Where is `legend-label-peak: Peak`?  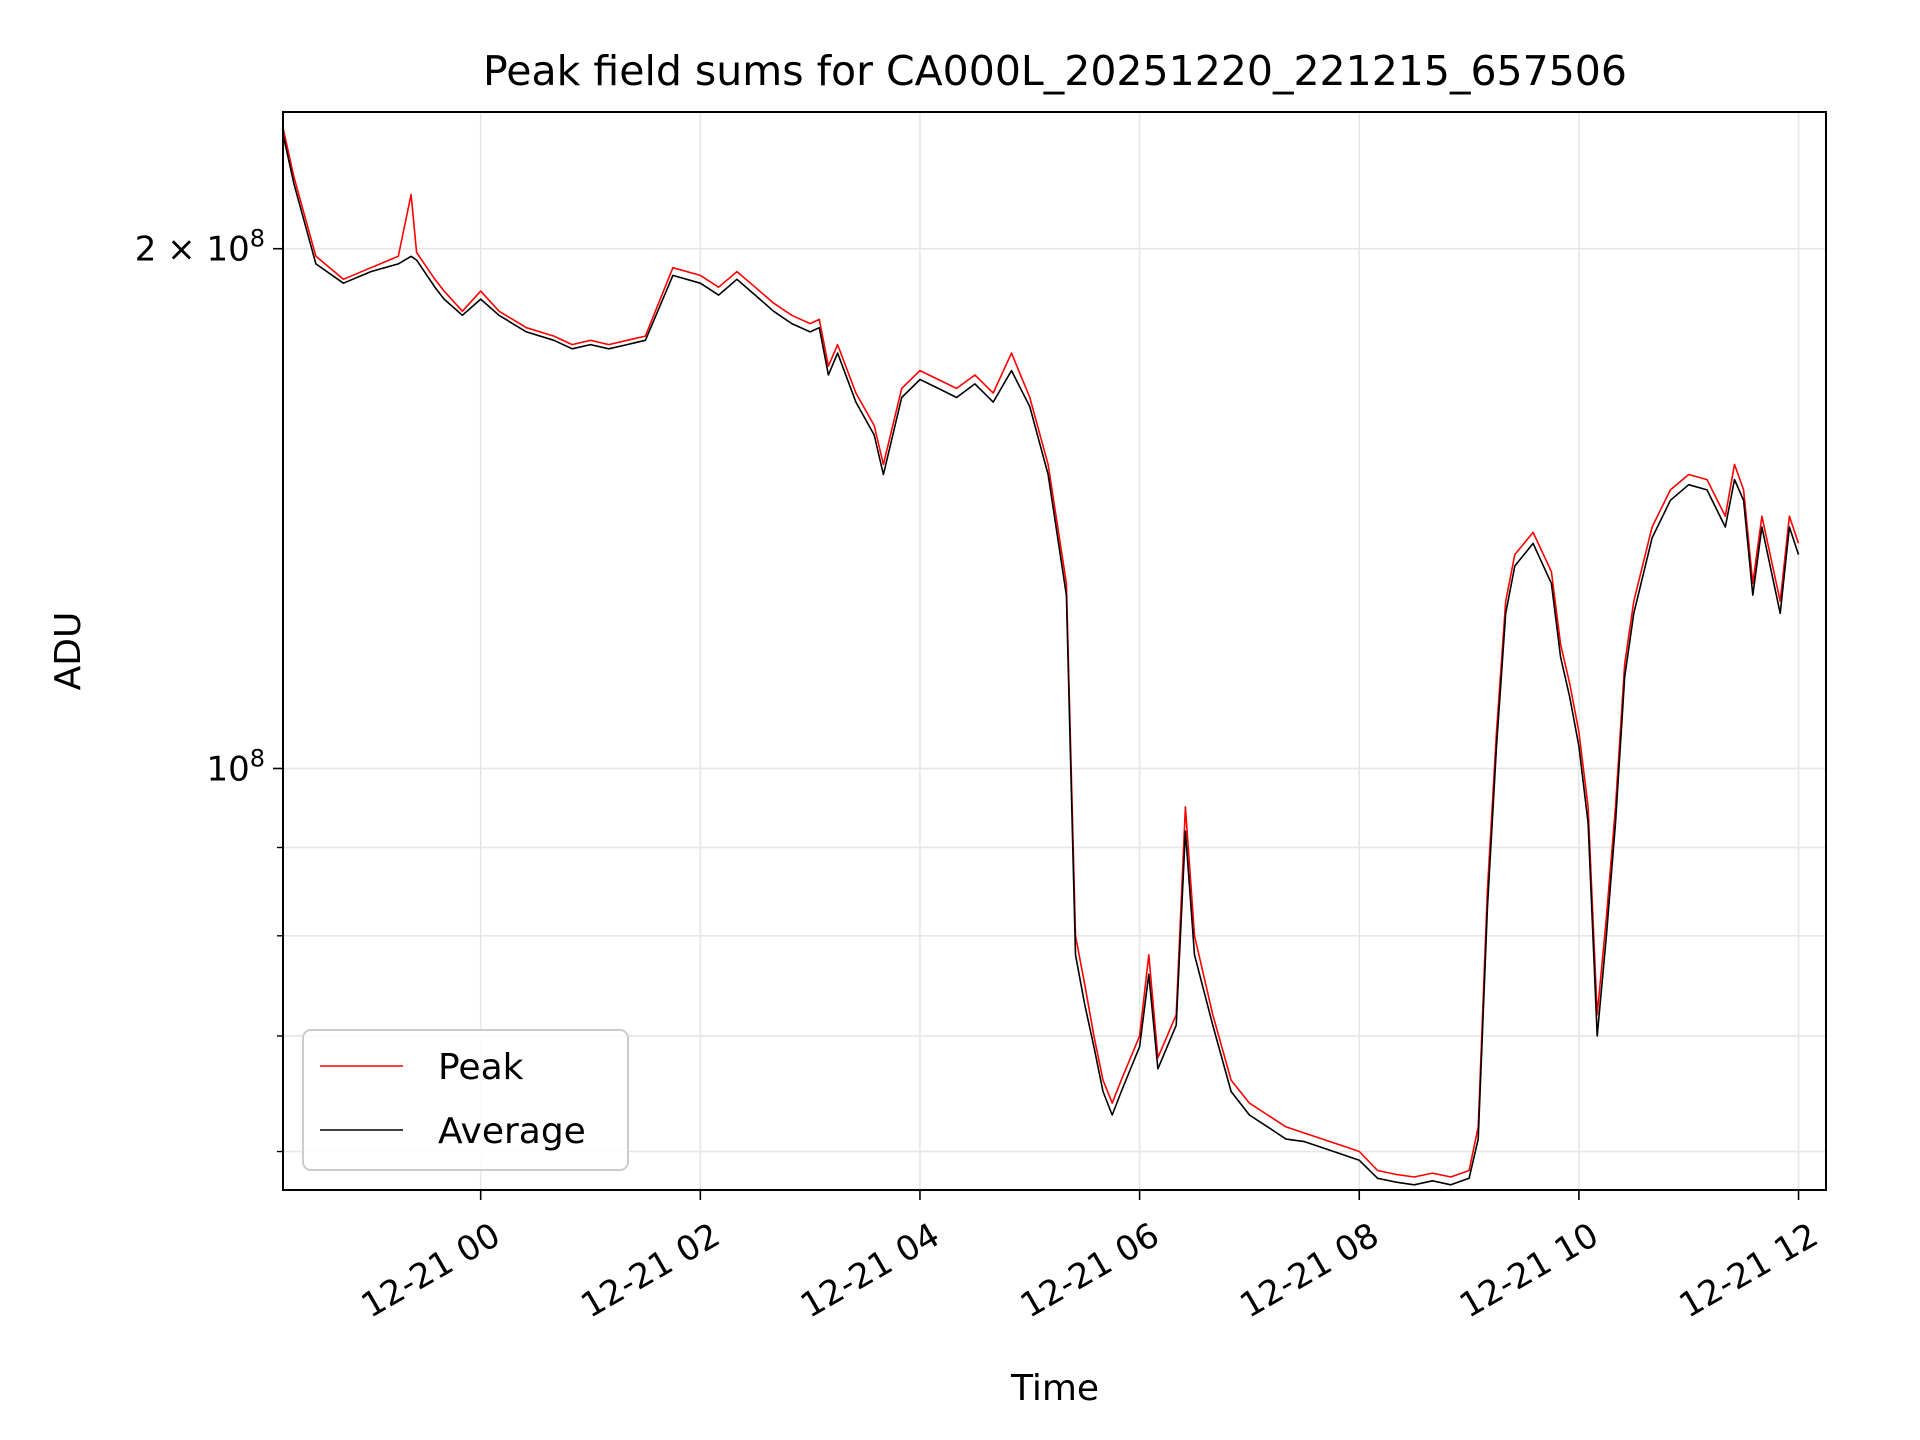
legend-label-peak: Peak is located at coordinates (481, 1067).